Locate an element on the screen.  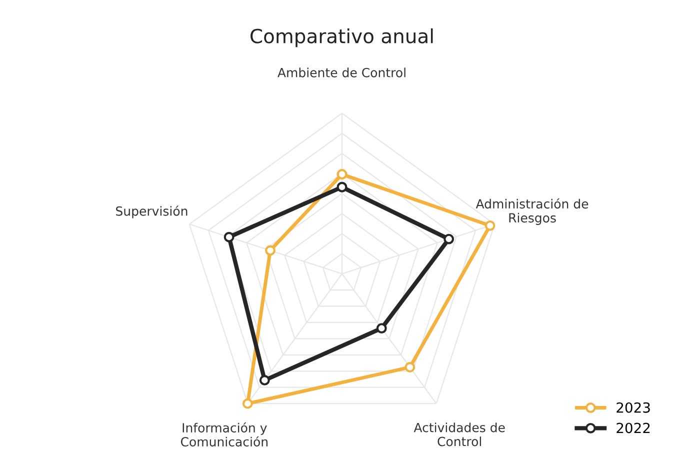
spoke-label: Administración de Riesgos is located at coordinates (532, 211).